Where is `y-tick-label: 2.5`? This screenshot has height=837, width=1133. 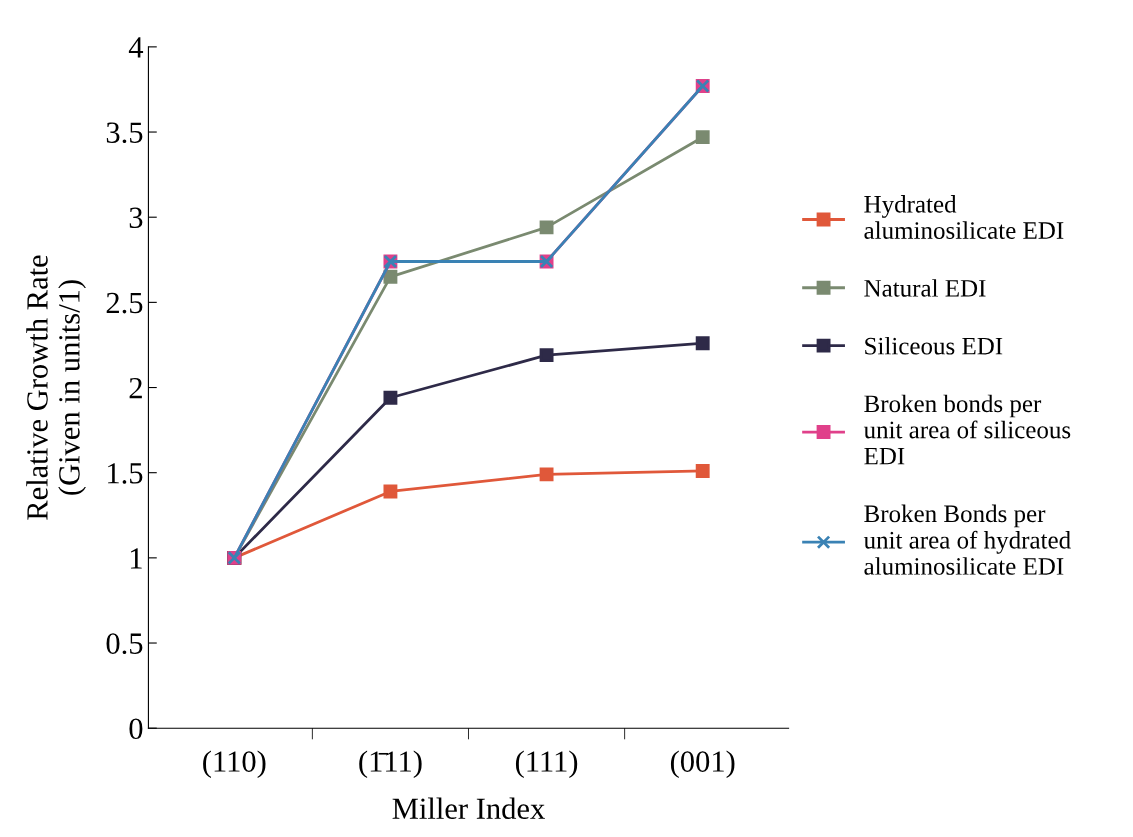 y-tick-label: 2.5 is located at coordinates (124, 303).